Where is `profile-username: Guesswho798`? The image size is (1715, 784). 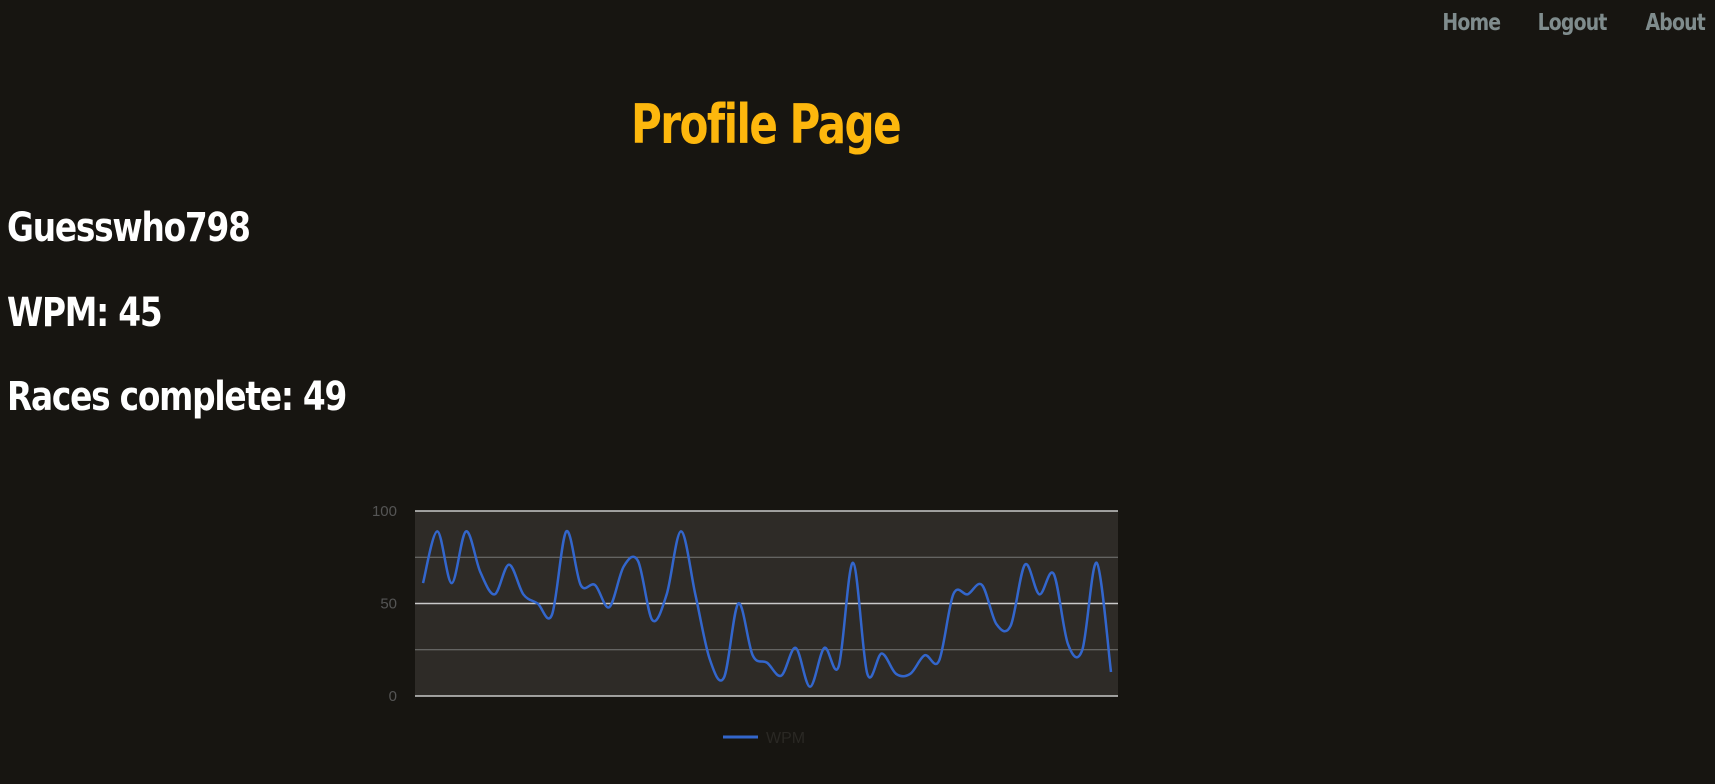
profile-username: Guesswho798 is located at coordinates (129, 228).